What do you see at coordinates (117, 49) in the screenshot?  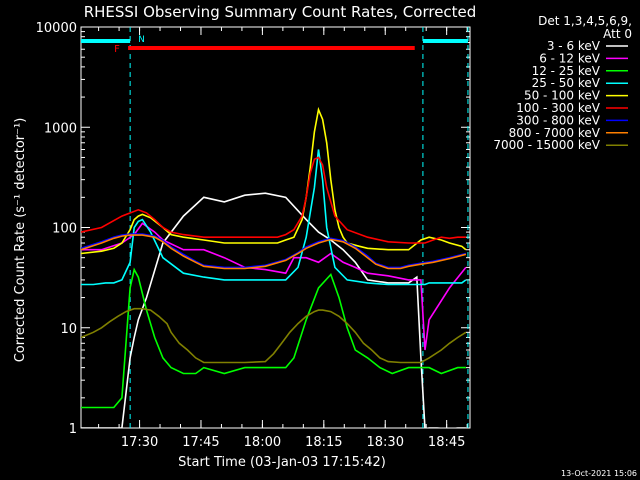 I see `fast-rate-flag-label: F` at bounding box center [117, 49].